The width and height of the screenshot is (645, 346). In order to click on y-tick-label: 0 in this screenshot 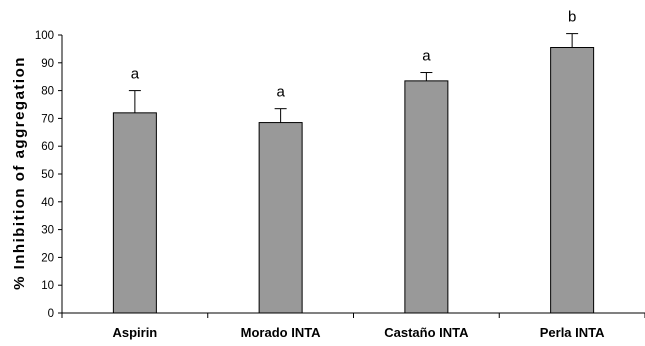, I will do `click(51, 314)`.